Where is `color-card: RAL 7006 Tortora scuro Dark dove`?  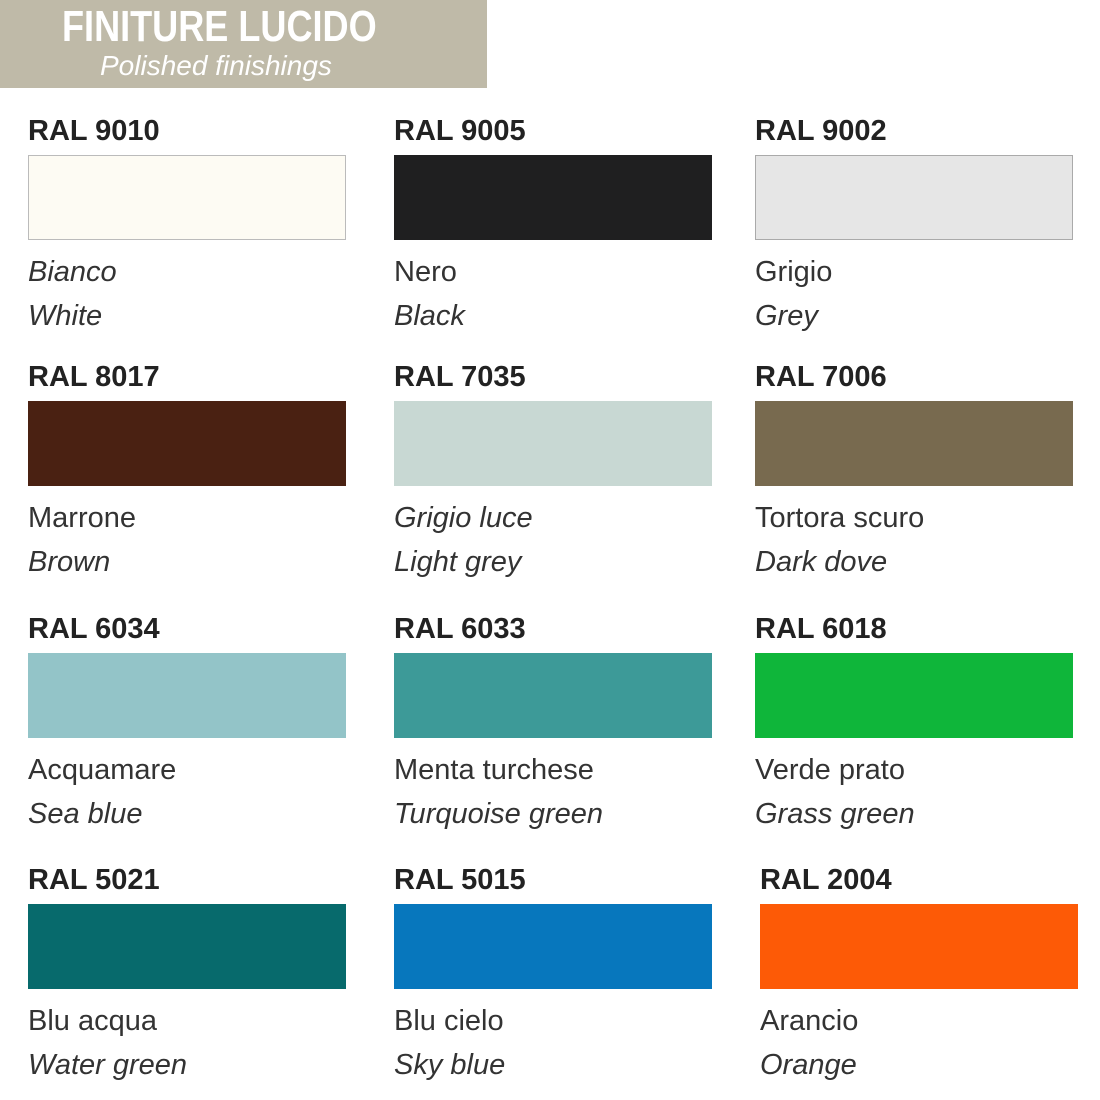 color-card: RAL 7006 Tortora scuro Dark dove is located at coordinates (915, 470).